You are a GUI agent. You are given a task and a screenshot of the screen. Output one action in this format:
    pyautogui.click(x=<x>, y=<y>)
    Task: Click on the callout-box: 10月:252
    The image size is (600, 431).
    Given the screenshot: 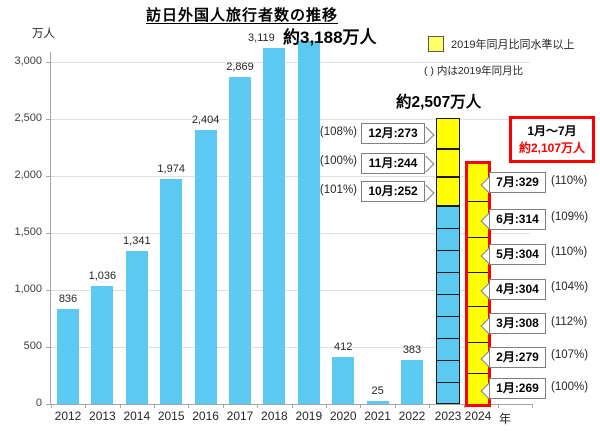 What is the action you would take?
    pyautogui.click(x=393, y=191)
    